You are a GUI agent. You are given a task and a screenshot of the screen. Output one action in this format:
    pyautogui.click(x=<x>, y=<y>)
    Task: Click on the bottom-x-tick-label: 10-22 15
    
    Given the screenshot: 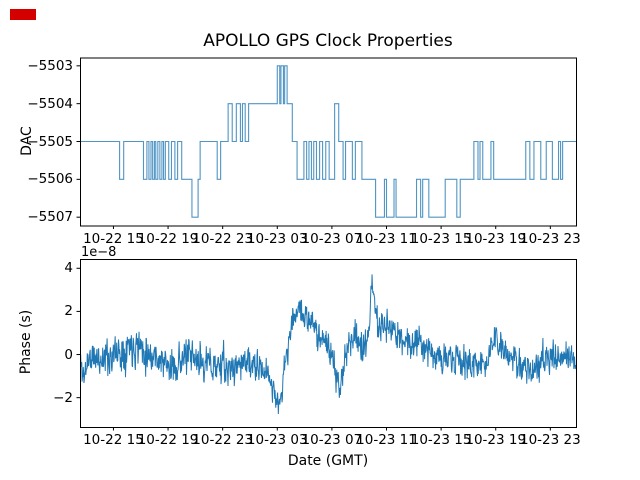 What is the action you would take?
    pyautogui.click(x=113, y=440)
    